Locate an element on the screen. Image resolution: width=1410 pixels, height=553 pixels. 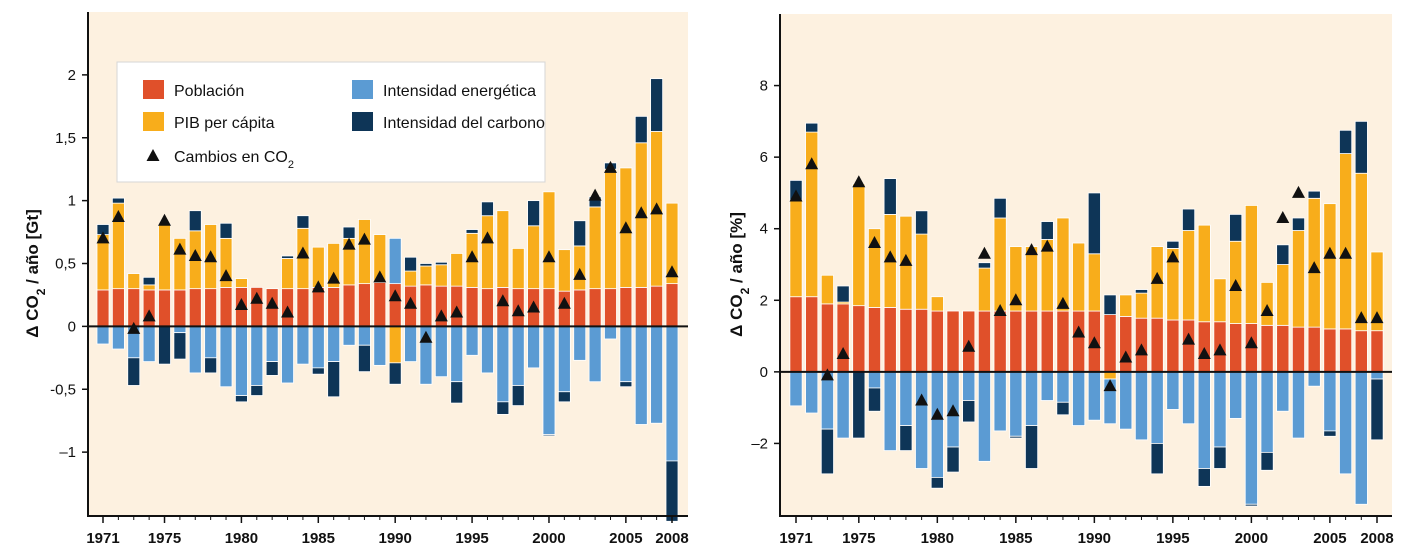
bar-poblacion-2000 is located at coordinates (549, 307).